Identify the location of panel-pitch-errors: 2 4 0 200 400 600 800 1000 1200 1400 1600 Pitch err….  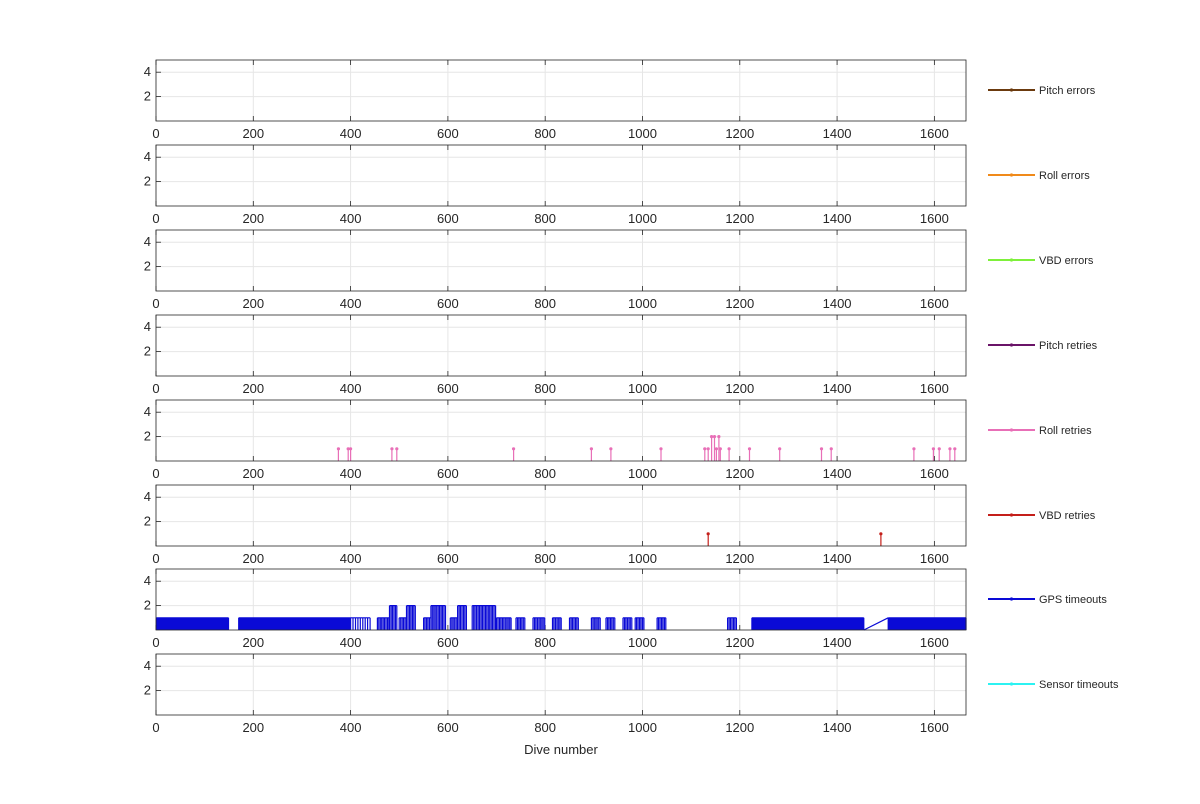
(620, 100).